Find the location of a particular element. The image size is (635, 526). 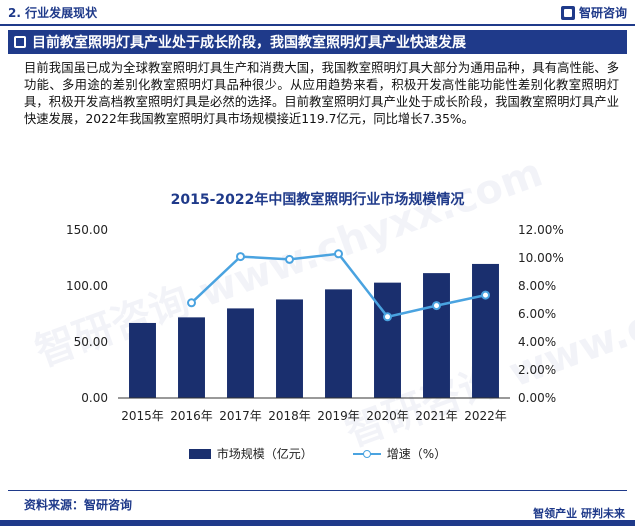

legend-bar-swatch is located at coordinates (199, 453).